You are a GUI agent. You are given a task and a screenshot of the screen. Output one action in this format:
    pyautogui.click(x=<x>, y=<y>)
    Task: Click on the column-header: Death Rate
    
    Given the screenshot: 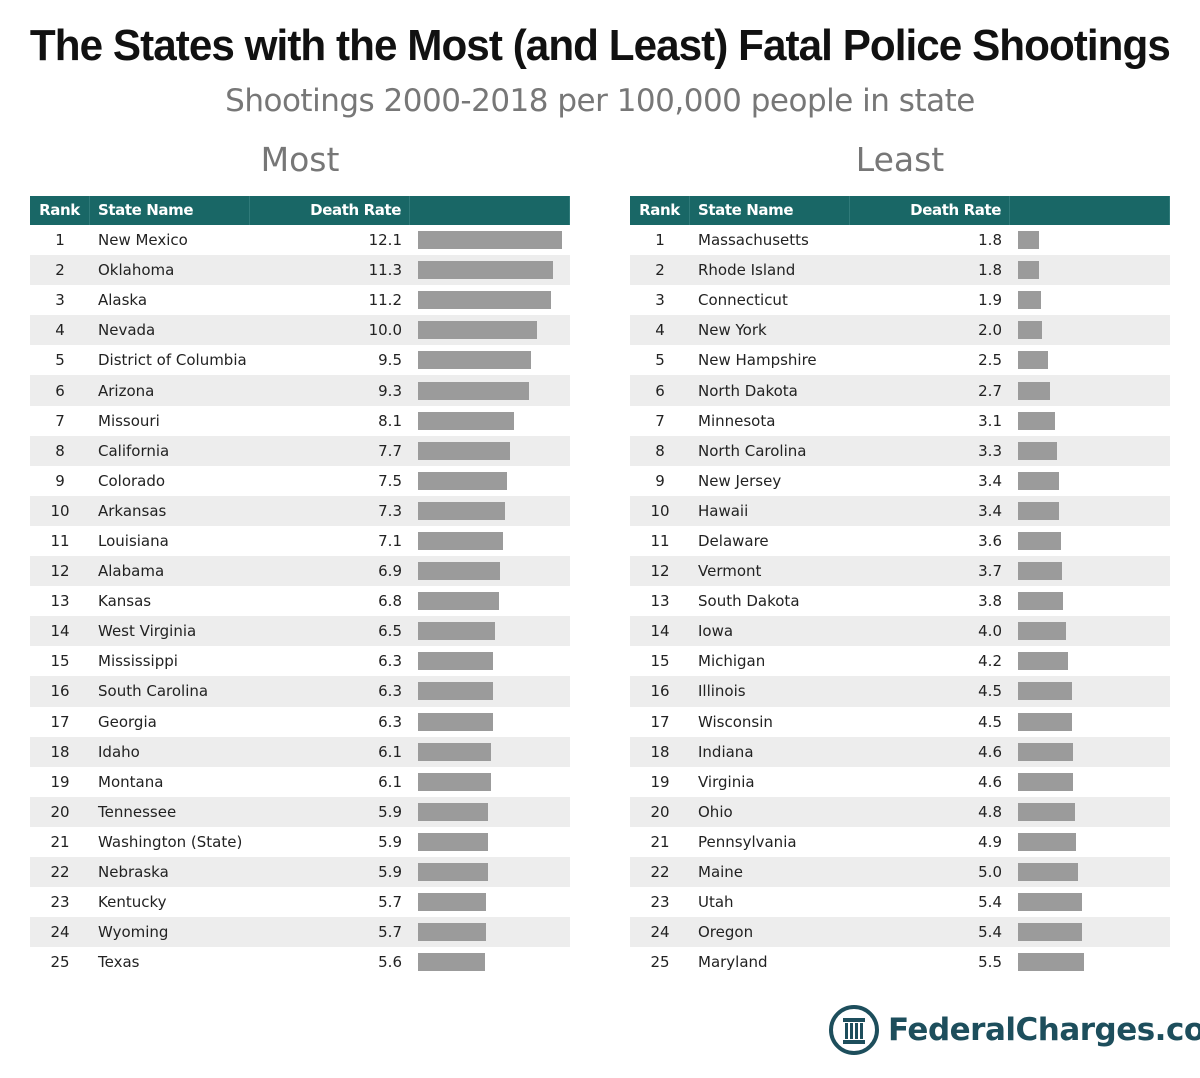 What is the action you would take?
    pyautogui.click(x=930, y=210)
    